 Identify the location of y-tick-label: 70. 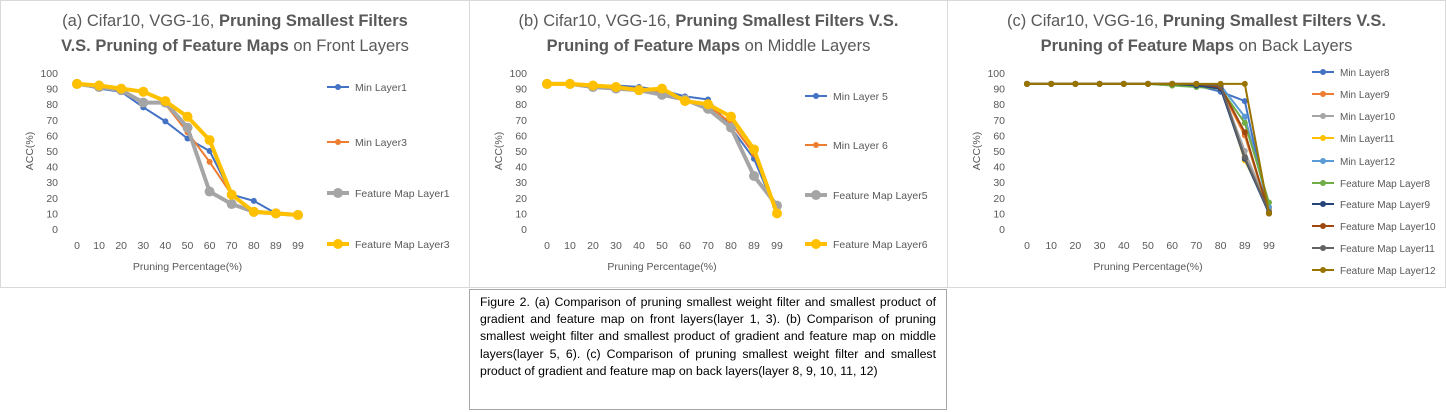
(521, 121).